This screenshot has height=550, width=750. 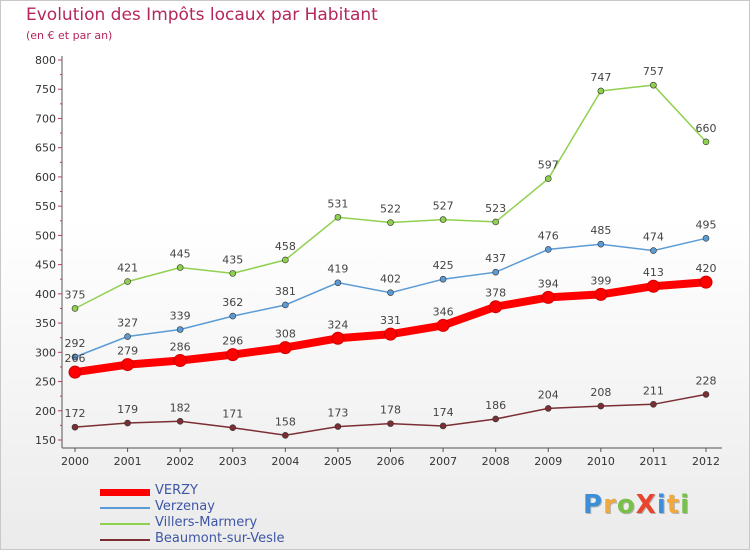 I want to click on data-label-verzenay: 381, so click(x=285, y=291).